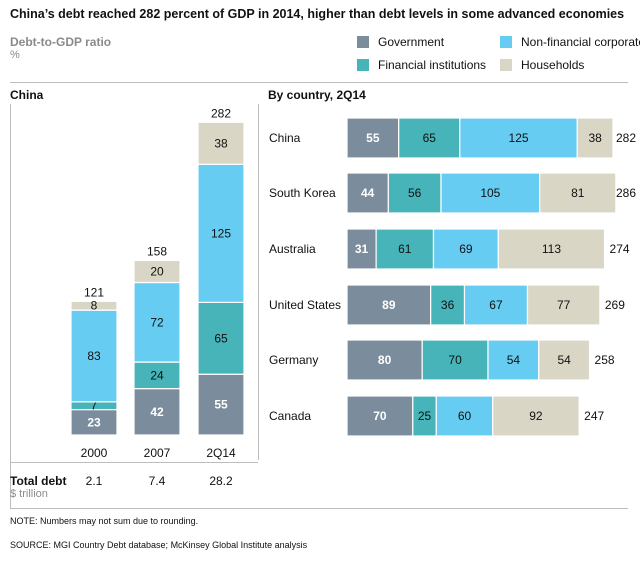 The height and width of the screenshot is (561, 640). I want to click on country-label: China, so click(285, 138).